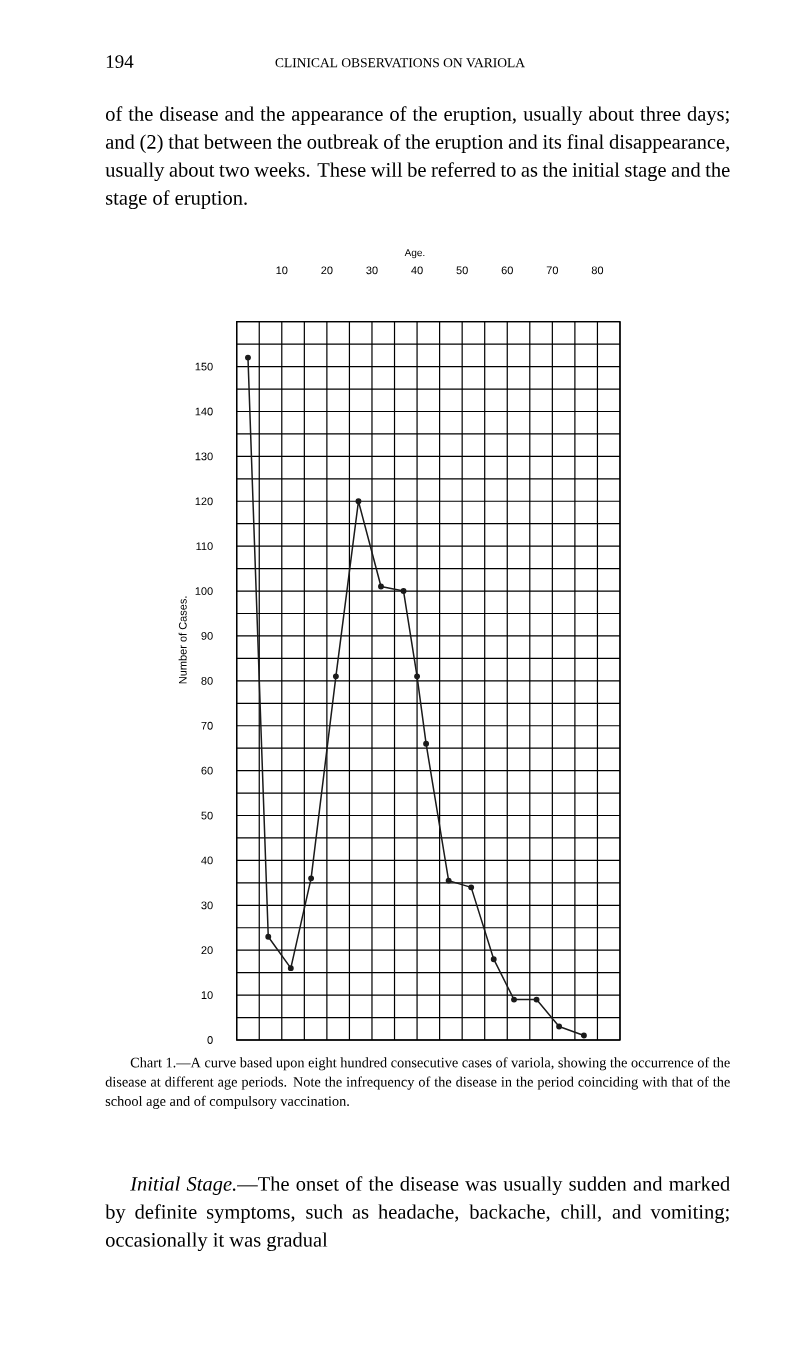 The width and height of the screenshot is (800, 1346). What do you see at coordinates (204, 546) in the screenshot?
I see `y-tick-label: 110` at bounding box center [204, 546].